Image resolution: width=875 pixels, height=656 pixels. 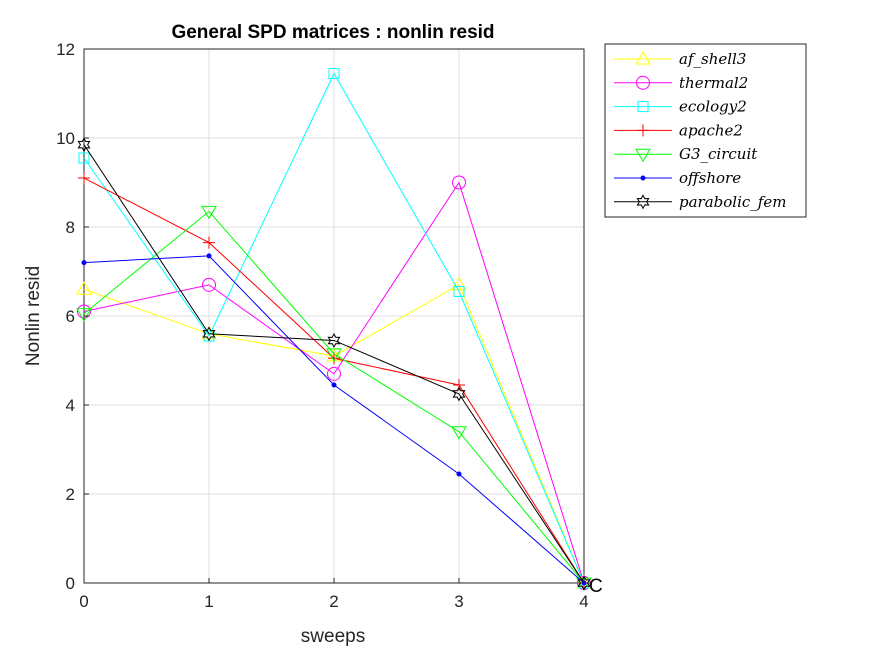 What do you see at coordinates (65, 138) in the screenshot?
I see `y-tick-label: 10` at bounding box center [65, 138].